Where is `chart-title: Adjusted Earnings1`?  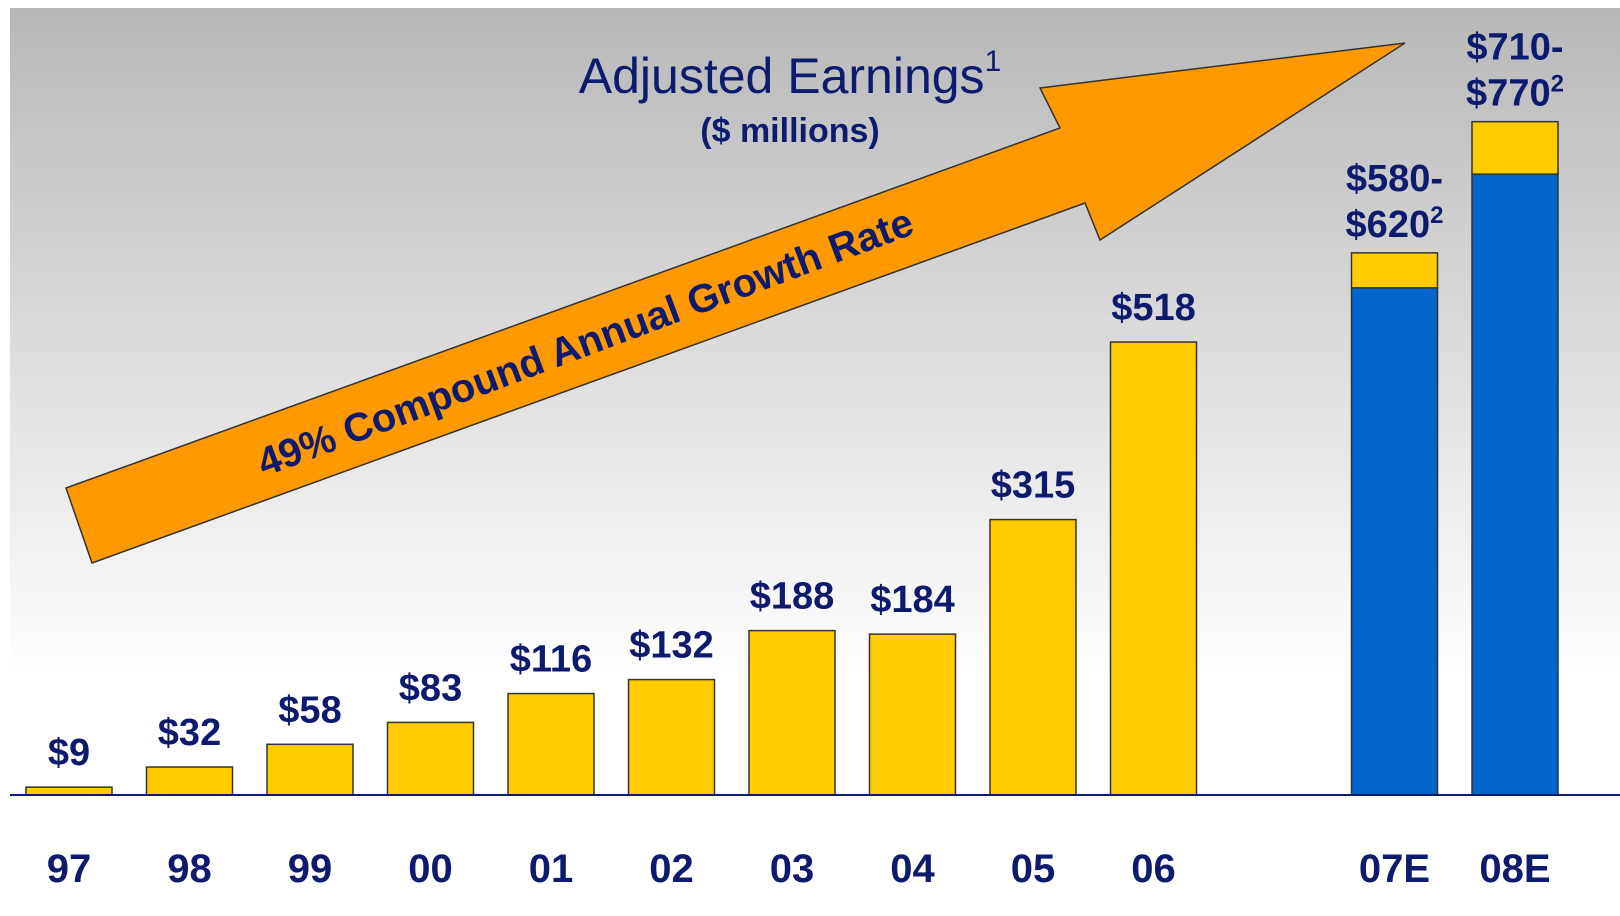
chart-title: Adjusted Earnings1 is located at coordinates (790, 74).